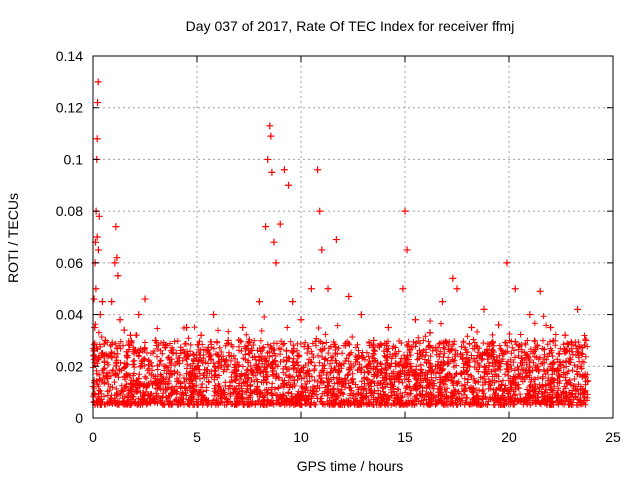  I want to click on y-tick-label: 0.14, so click(69, 56).